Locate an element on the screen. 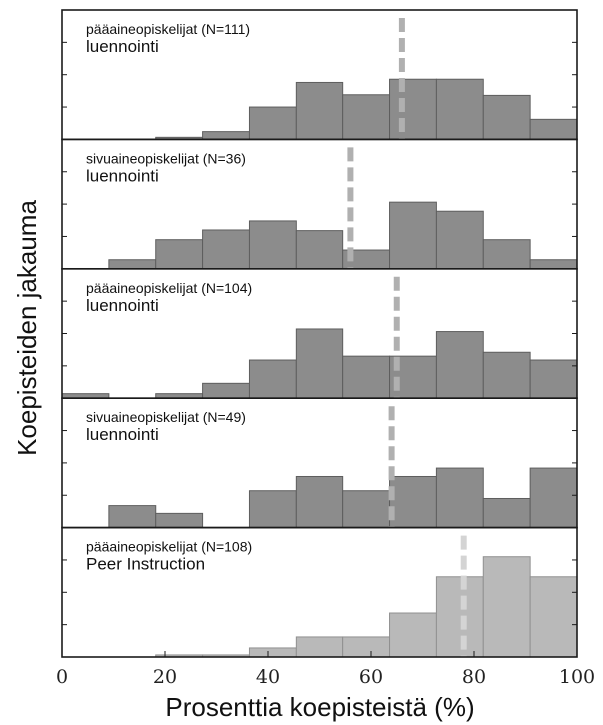 This screenshot has width=603, height=725. panel-method-label: Peer Instruction is located at coordinates (145, 564).